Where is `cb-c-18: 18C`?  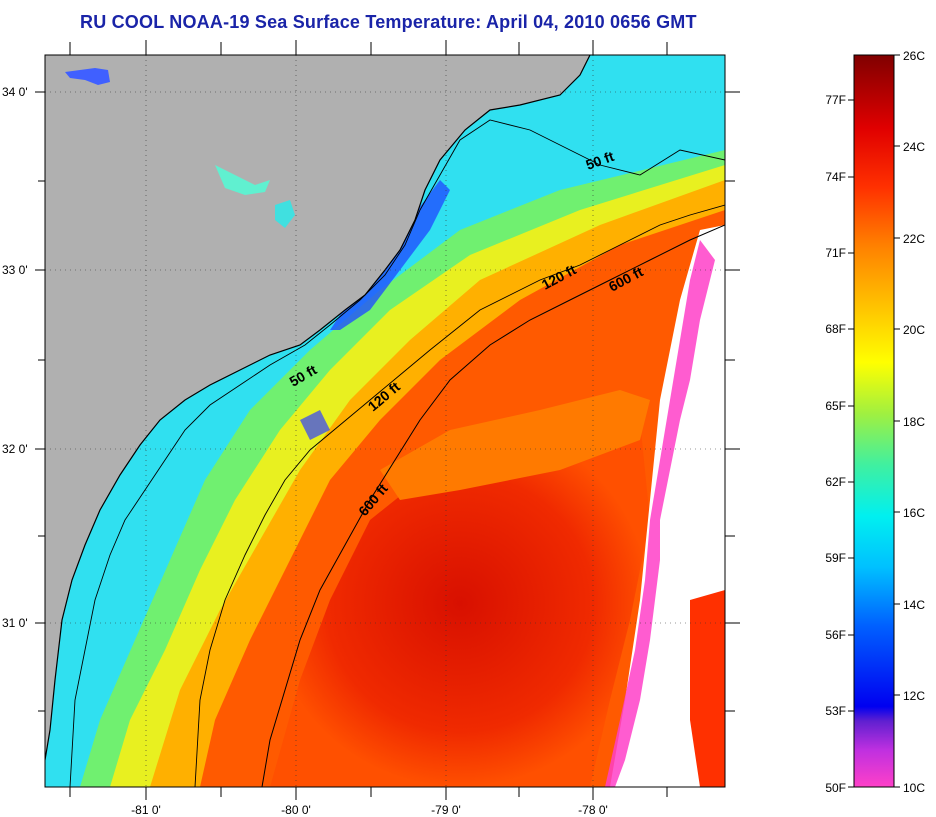
cb-c-18: 18C is located at coordinates (914, 422).